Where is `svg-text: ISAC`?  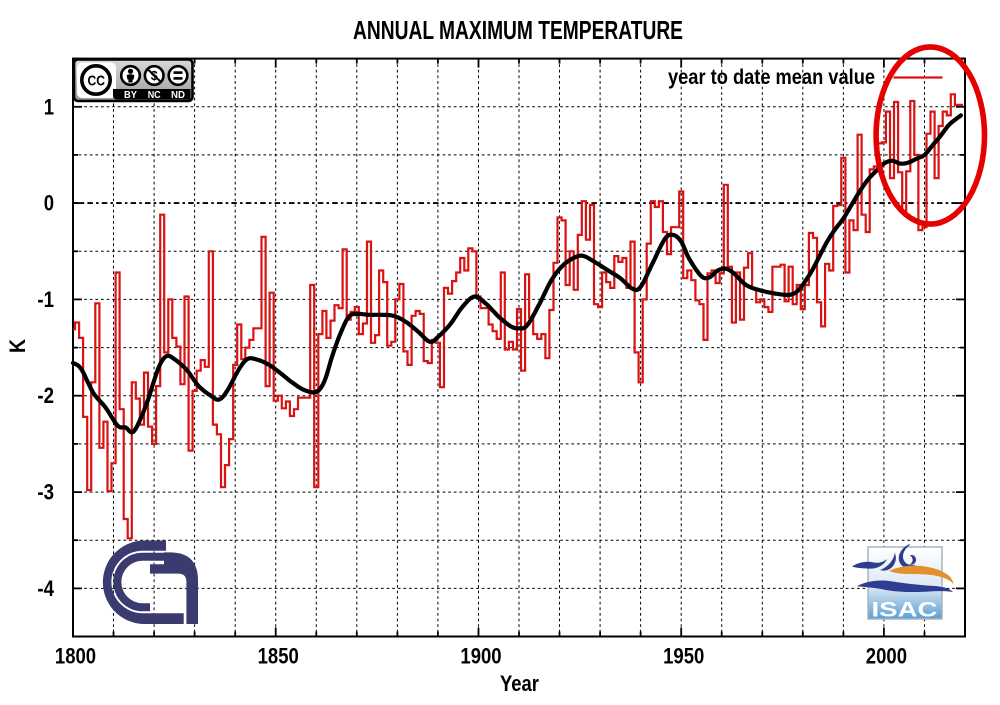 svg-text: ISAC is located at coordinates (905, 610).